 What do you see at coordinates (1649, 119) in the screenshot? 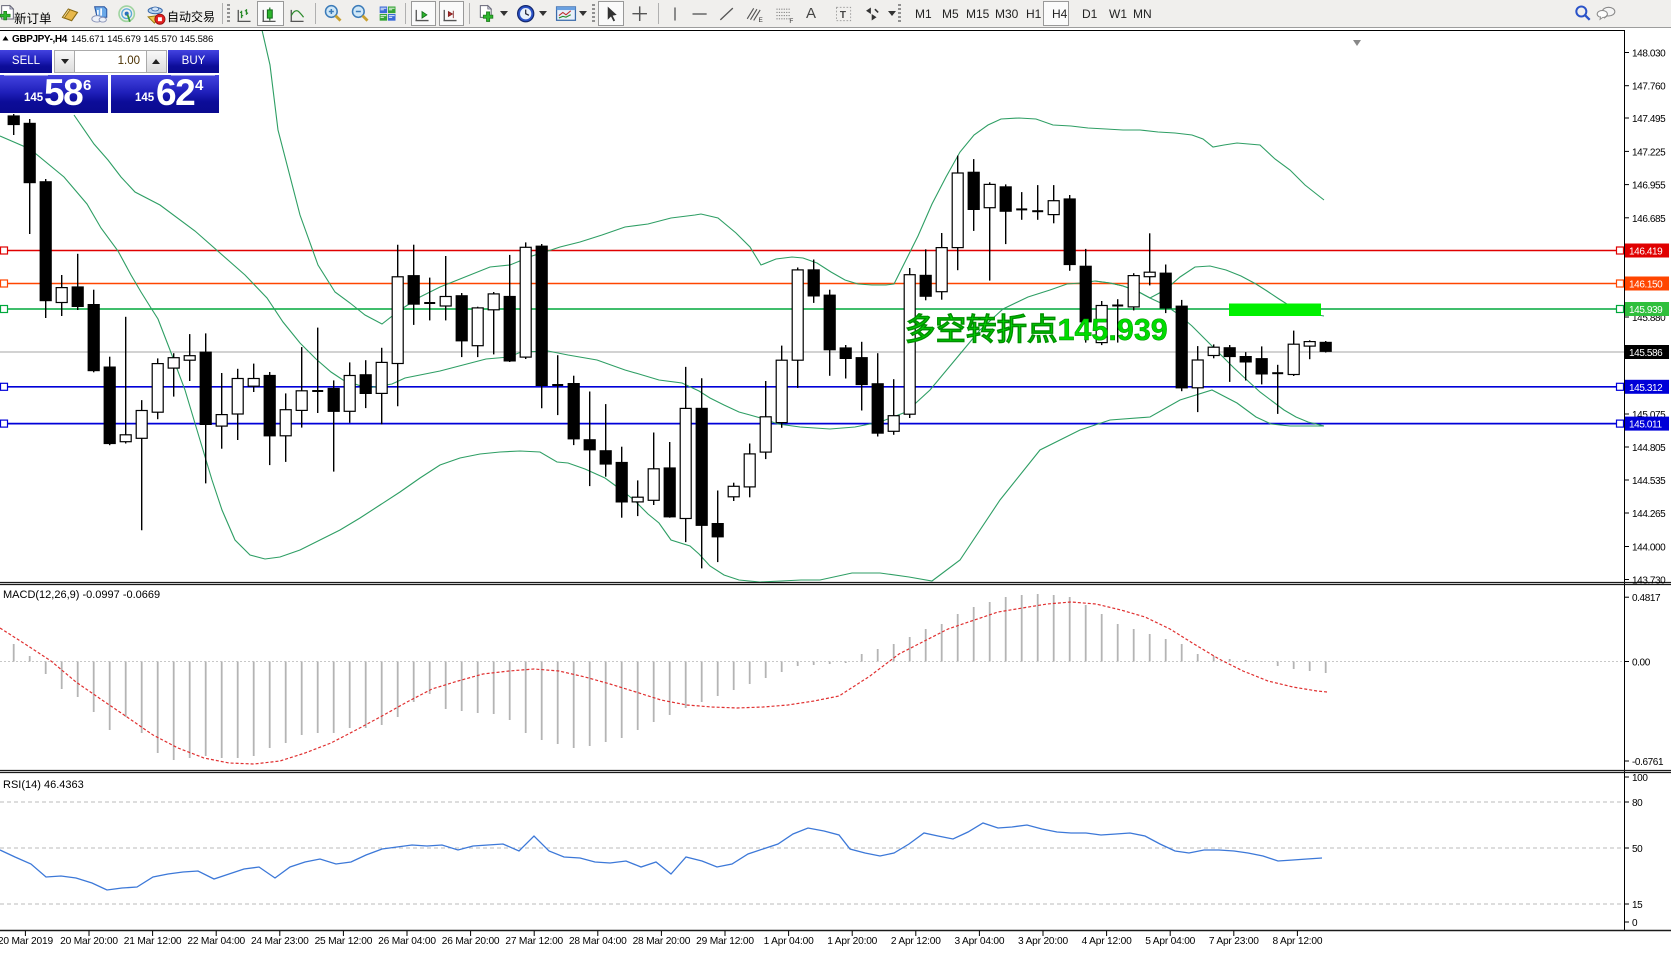
I see `svg-text: 147.495` at bounding box center [1649, 119].